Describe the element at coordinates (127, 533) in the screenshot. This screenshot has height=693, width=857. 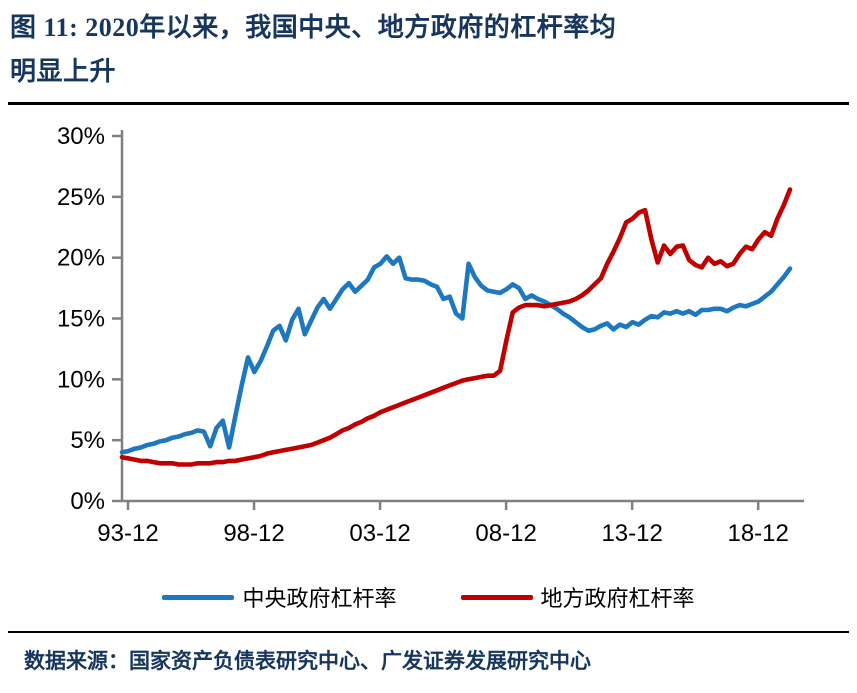
I see `svg-text: 93-12` at that location.